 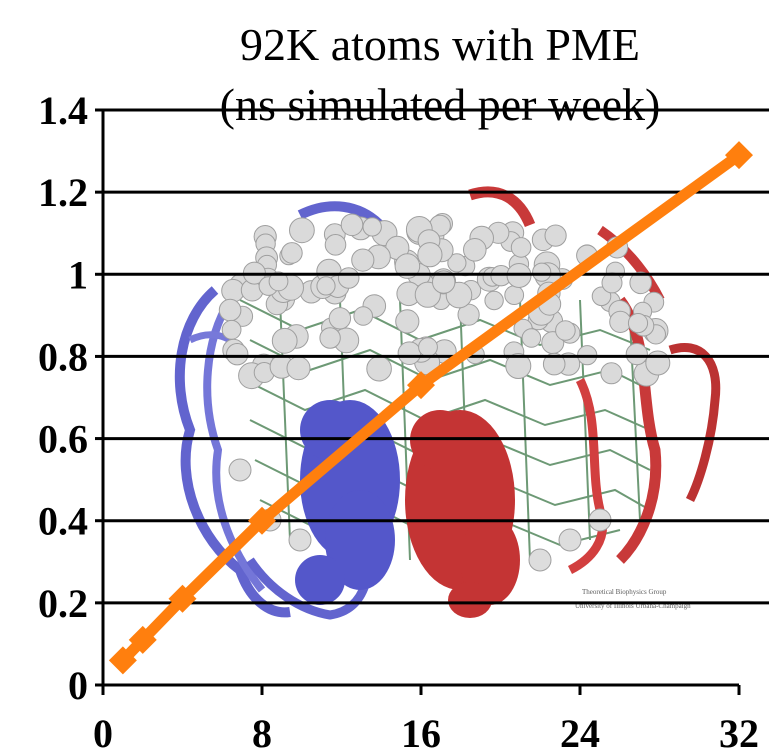 What do you see at coordinates (63, 192) in the screenshot?
I see `y-tick-label: 1.2` at bounding box center [63, 192].